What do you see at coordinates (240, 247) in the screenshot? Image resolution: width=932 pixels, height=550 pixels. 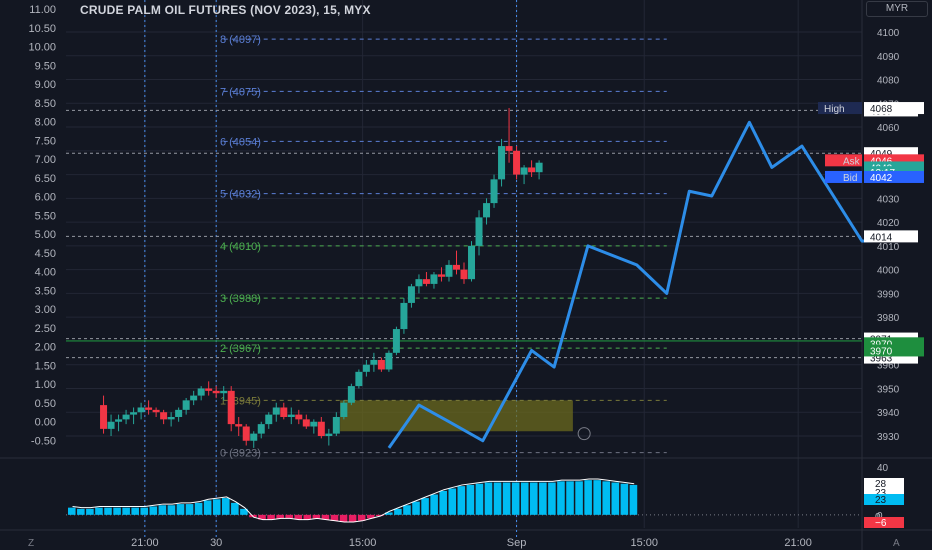 I see `fib-level-label: 4 (4010)` at bounding box center [240, 247].